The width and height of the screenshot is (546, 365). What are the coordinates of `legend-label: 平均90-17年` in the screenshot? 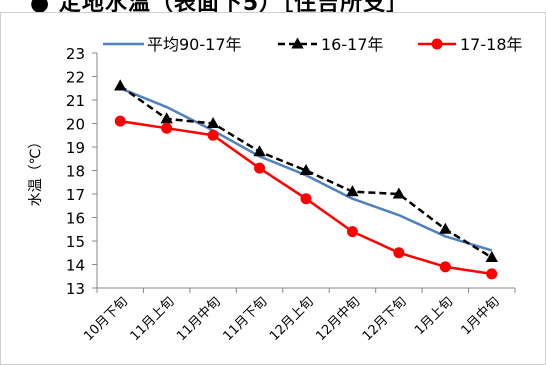 It's located at (194, 44).